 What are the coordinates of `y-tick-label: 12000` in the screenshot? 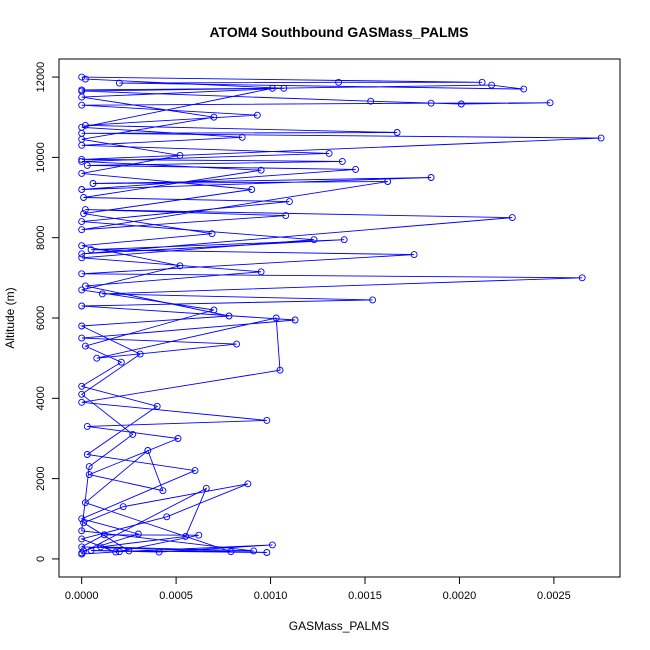 It's located at (41, 77).